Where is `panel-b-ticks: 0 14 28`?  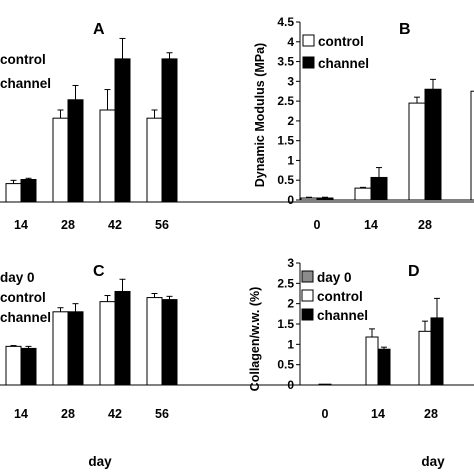
panel-b-ticks: 0 14 28 is located at coordinates (373, 225).